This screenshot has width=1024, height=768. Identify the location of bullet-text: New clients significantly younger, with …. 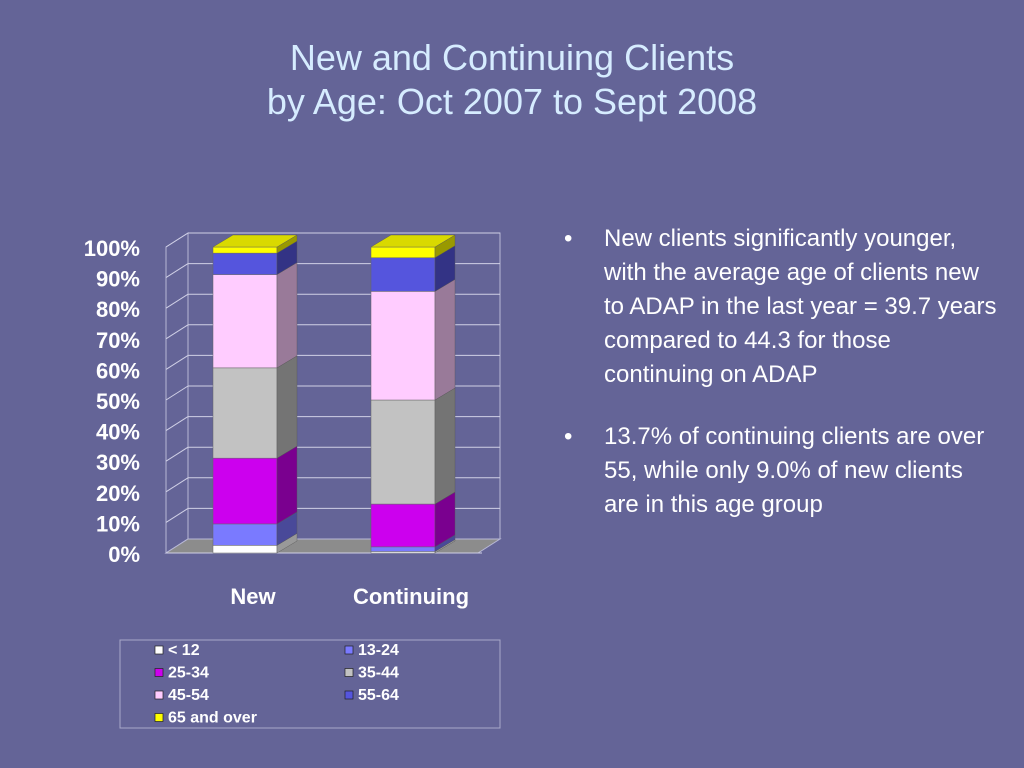
(800, 306).